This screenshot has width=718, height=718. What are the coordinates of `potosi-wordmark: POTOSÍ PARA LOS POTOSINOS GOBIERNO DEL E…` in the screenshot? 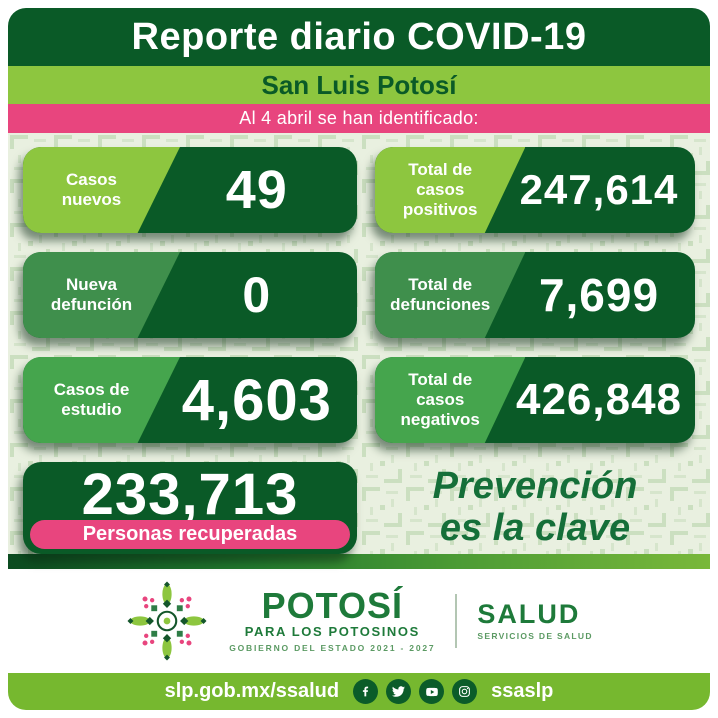 It's located at (332, 619).